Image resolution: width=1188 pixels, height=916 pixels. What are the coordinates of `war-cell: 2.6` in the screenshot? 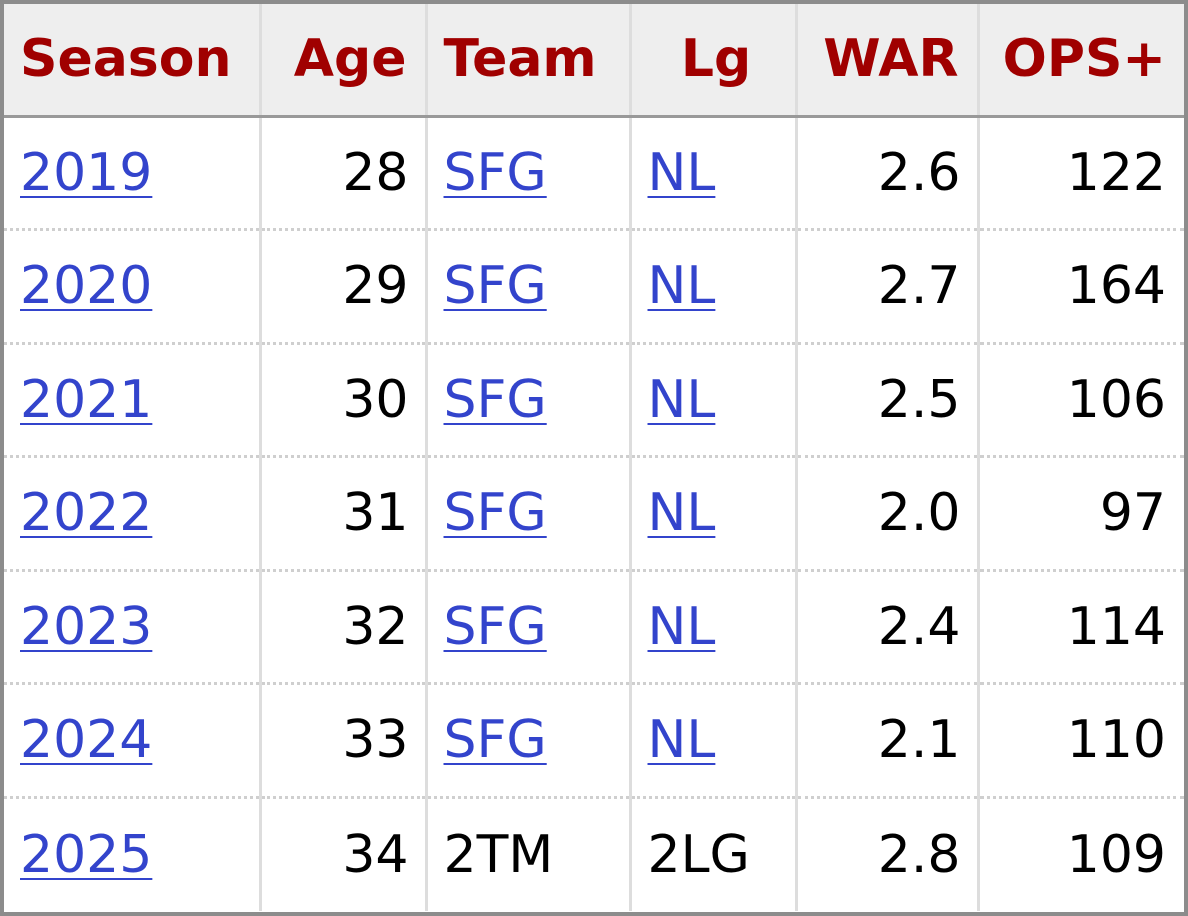 It's located at (886, 173).